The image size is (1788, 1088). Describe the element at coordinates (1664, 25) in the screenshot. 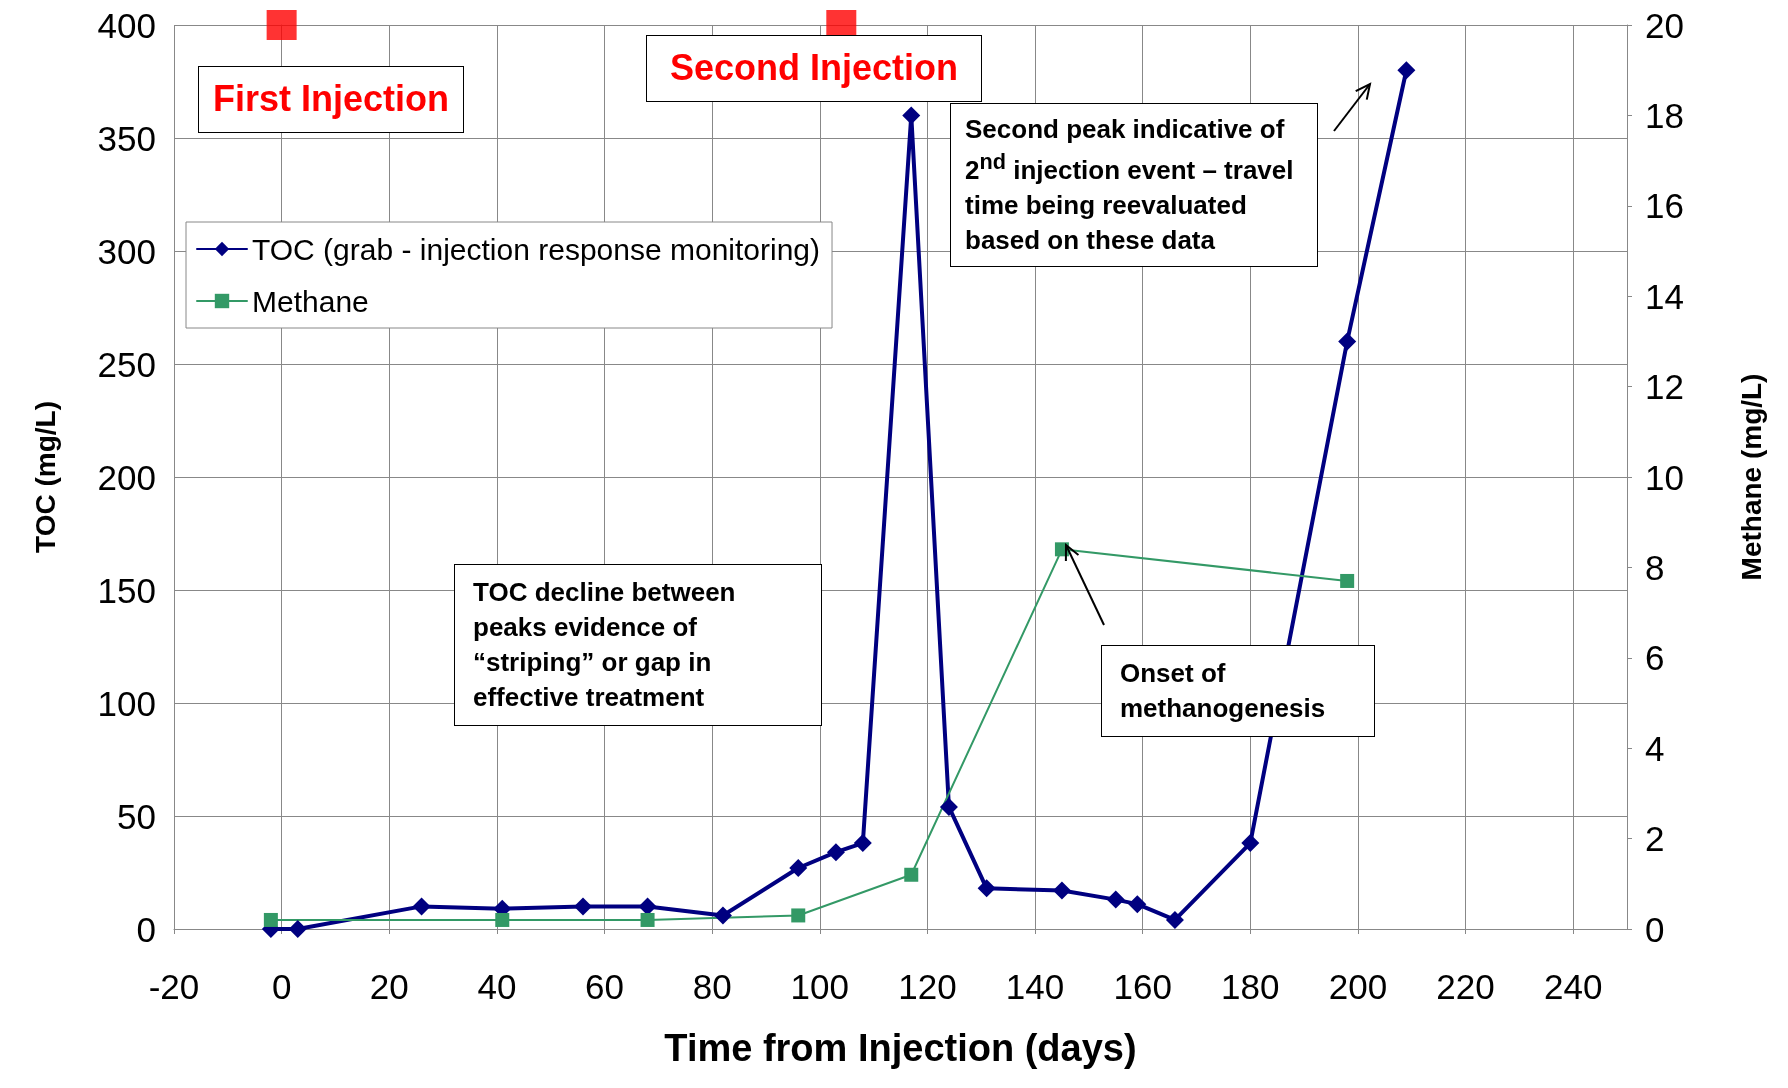

I see `y2-tick-label: 20` at that location.